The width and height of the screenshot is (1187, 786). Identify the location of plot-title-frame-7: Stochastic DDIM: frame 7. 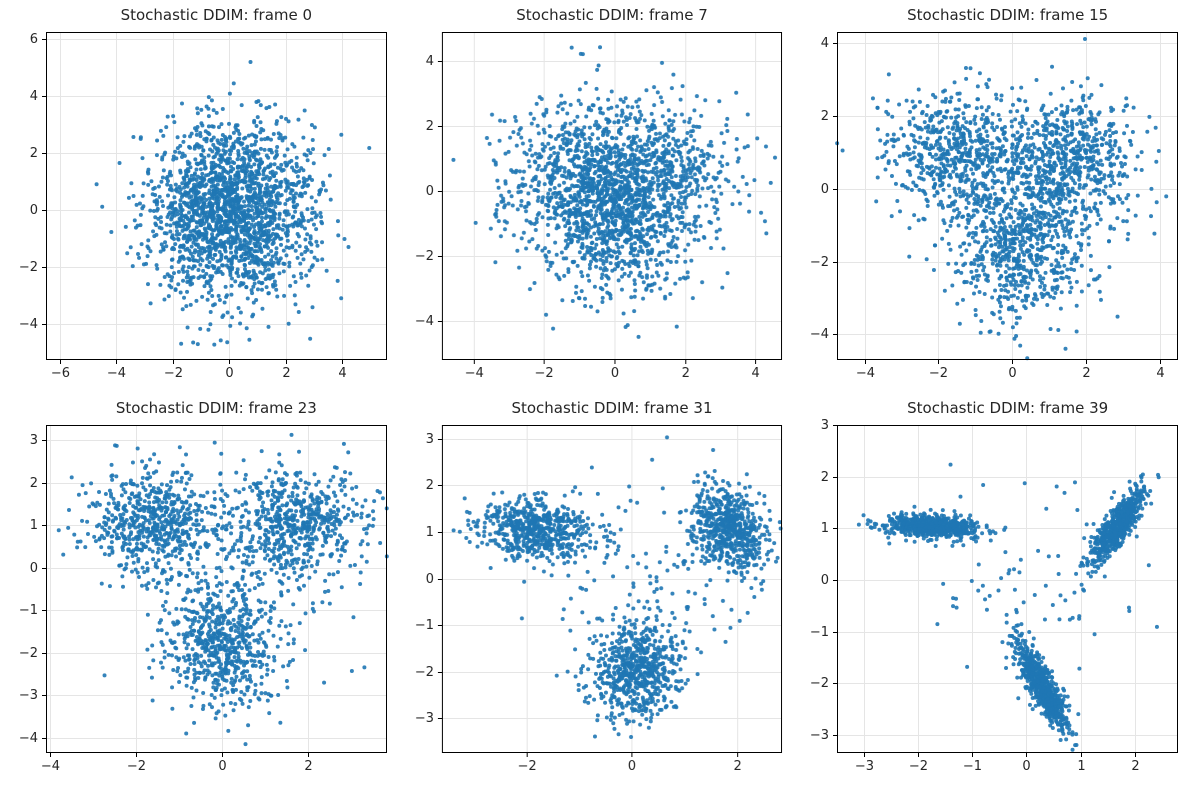
(612, 15).